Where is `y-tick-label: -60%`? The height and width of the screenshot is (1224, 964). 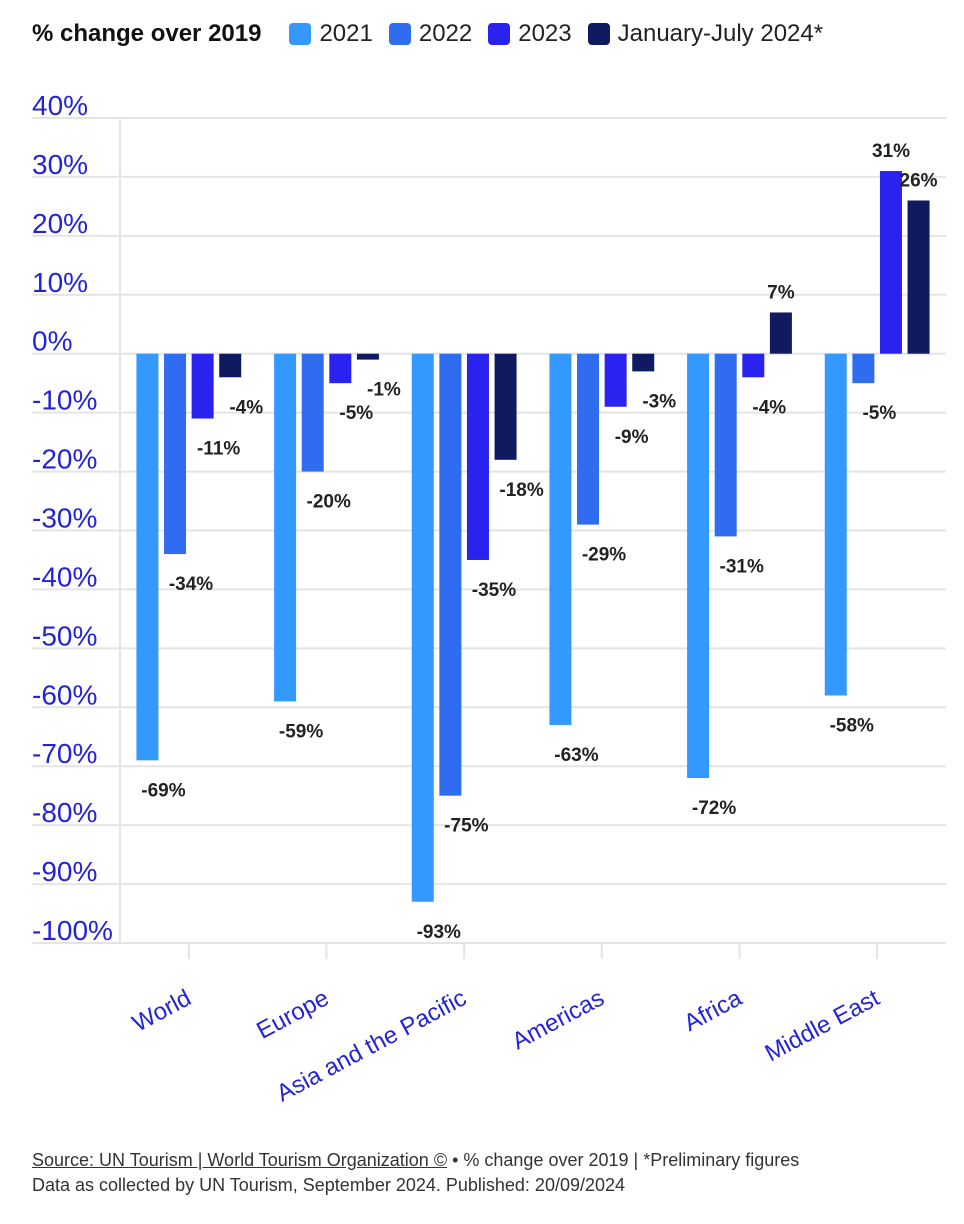 y-tick-label: -60% is located at coordinates (64, 694).